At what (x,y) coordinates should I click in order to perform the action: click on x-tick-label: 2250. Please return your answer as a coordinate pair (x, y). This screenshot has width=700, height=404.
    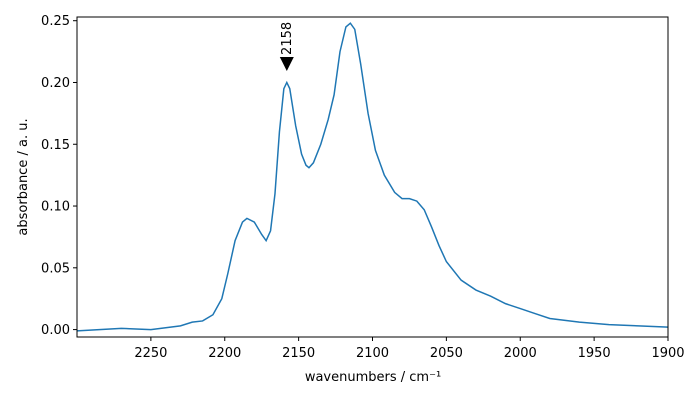
    Looking at the image, I should click on (150, 353).